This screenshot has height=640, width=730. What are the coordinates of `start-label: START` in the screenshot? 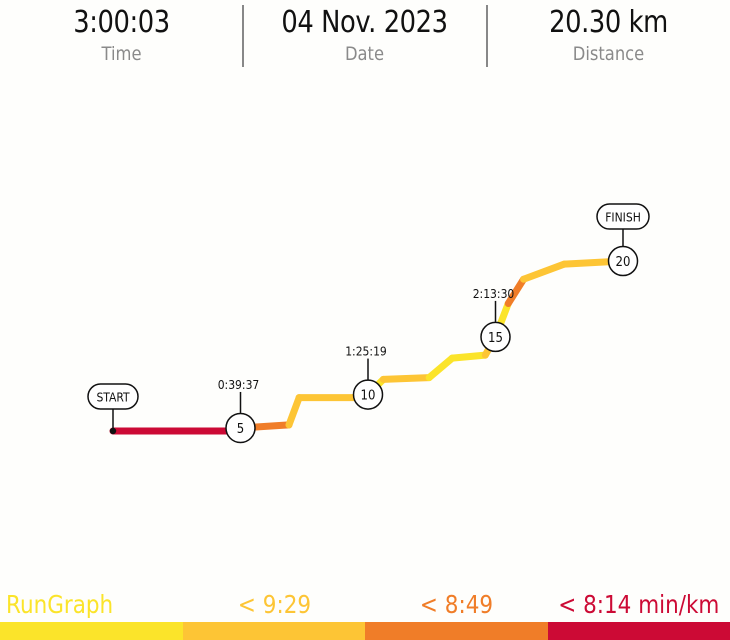 It's located at (113, 398).